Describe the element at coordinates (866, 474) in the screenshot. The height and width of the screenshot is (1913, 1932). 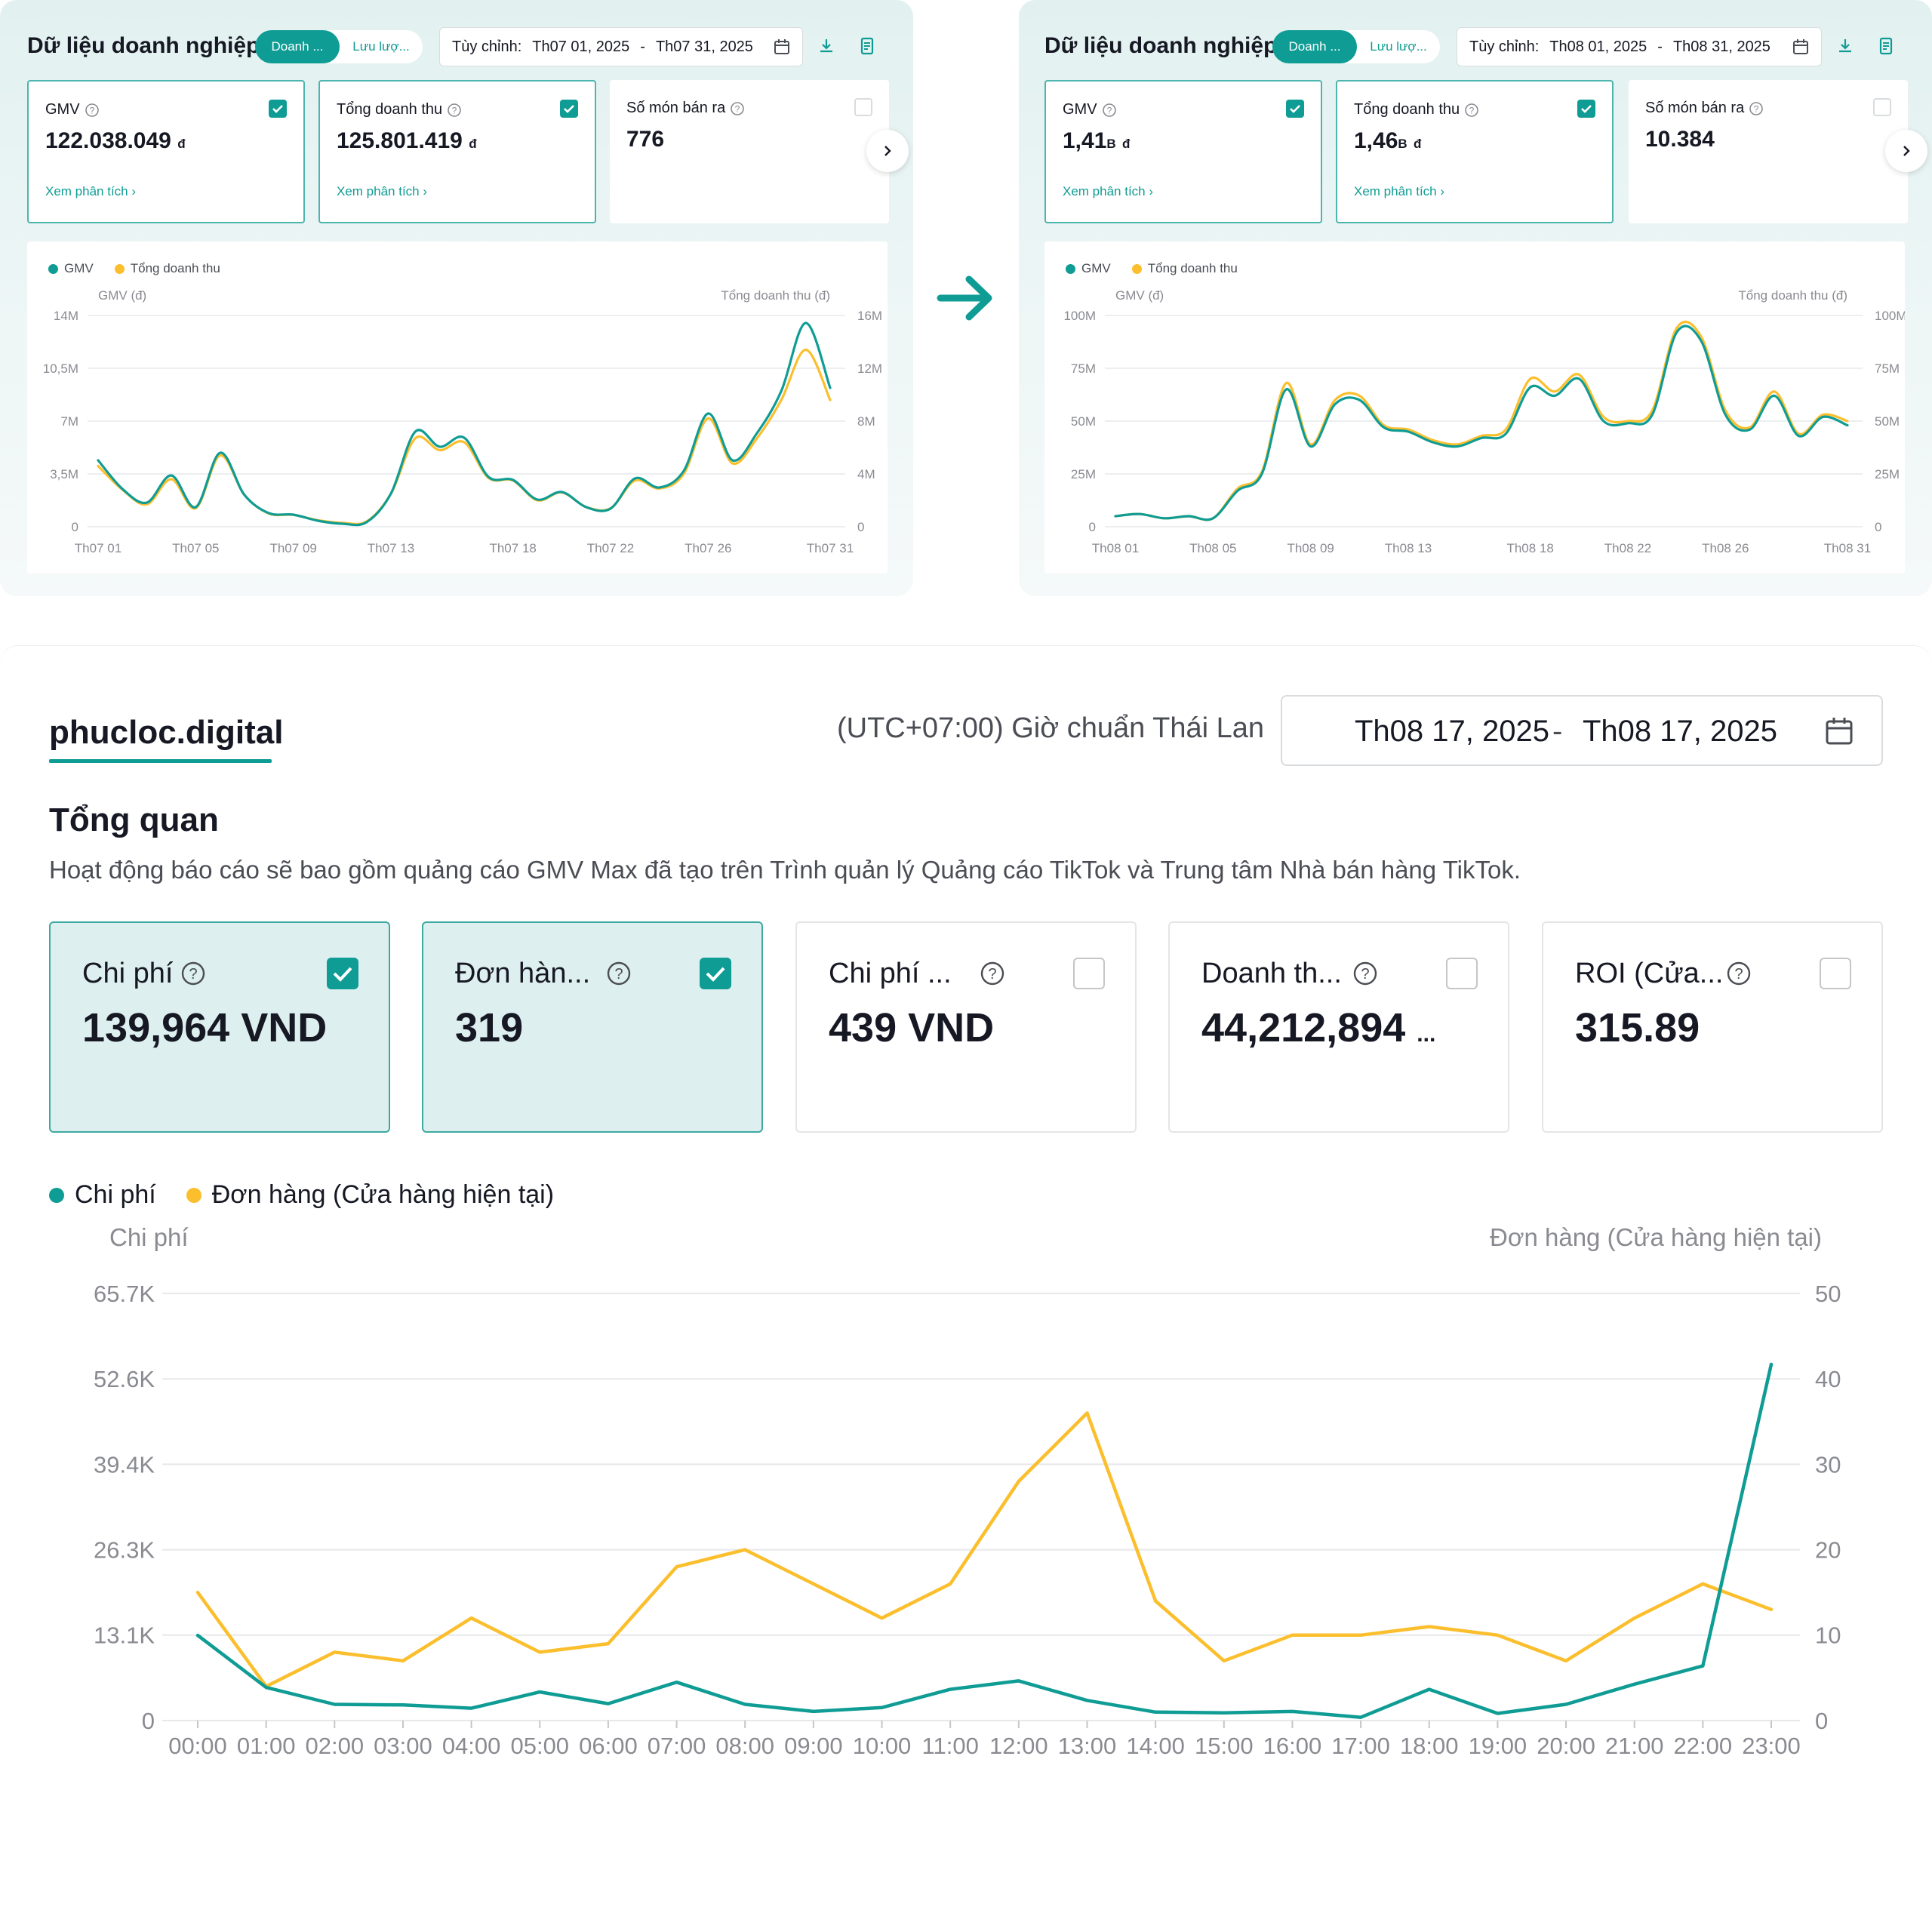
I see `y-tick-label-right: 4M` at that location.